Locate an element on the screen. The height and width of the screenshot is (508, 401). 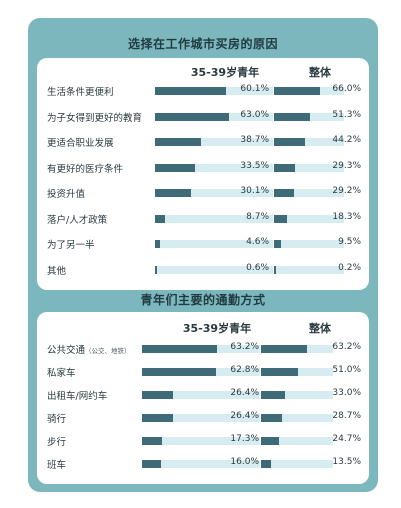
value-label-overall: 29.3% is located at coordinates (346, 165).